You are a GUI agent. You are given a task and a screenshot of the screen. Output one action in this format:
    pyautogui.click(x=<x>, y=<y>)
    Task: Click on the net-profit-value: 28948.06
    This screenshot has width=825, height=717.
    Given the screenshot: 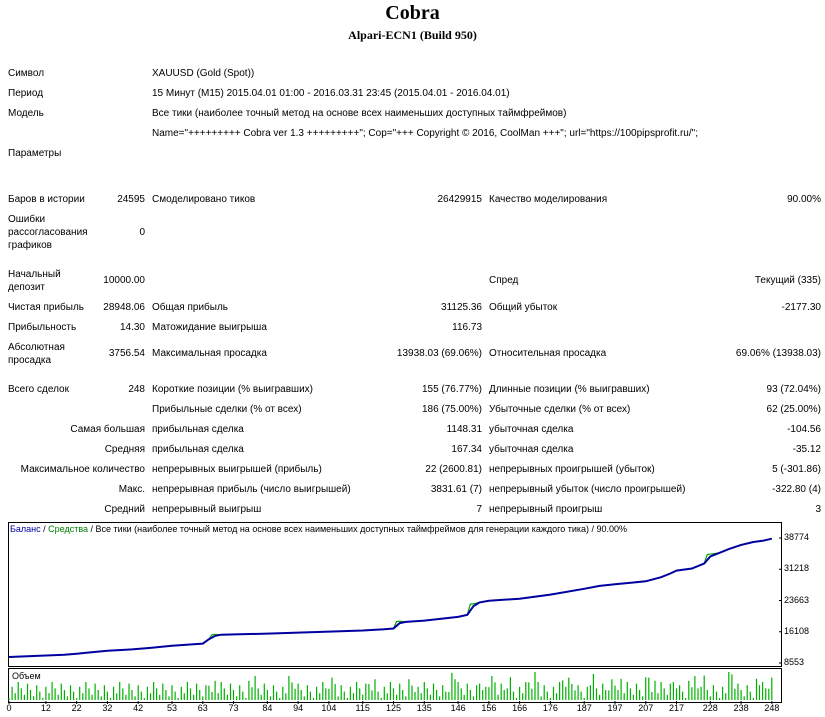 What is the action you would take?
    pyautogui.click(x=124, y=307)
    